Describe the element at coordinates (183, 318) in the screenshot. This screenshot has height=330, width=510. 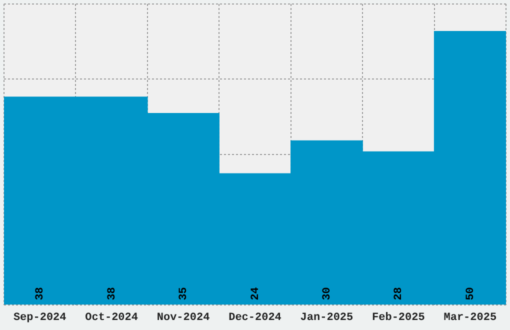
I see `x-tick-label: Nov-2024` at that location.